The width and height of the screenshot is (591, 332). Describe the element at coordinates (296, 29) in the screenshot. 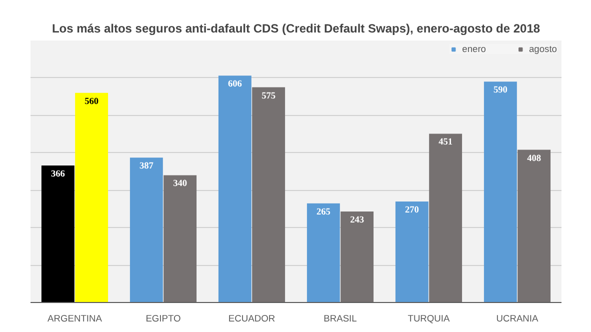

I see `chart-title: Los más altos seguros anti-dafault CDS (Credit Default Swaps), enero-agosto de 2018` at that location.